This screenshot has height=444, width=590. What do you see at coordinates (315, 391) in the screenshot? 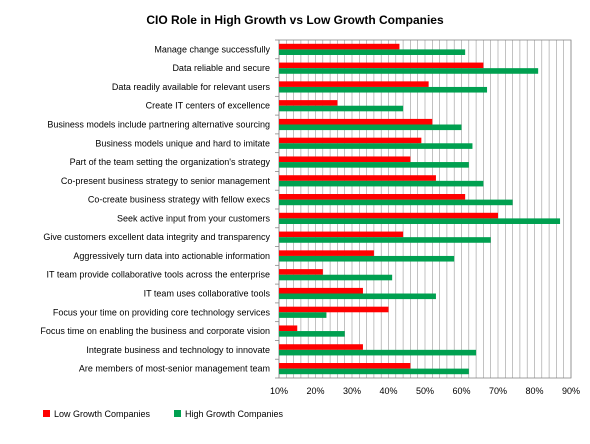
I see `x-tick-label: 20%` at bounding box center [315, 391].